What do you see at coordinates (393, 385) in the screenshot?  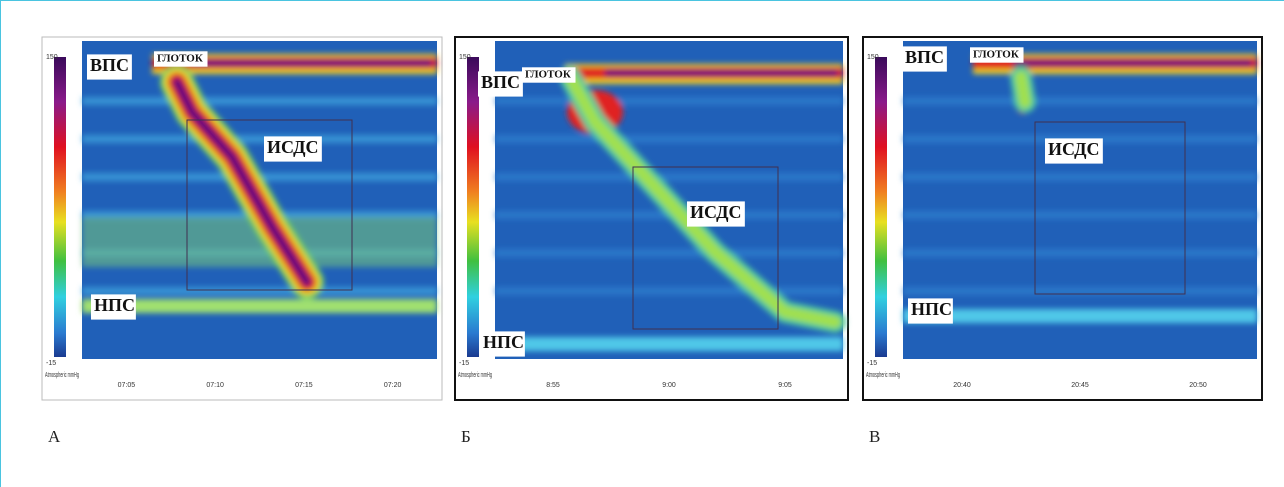 I see `time-label: 07:20` at bounding box center [393, 385].